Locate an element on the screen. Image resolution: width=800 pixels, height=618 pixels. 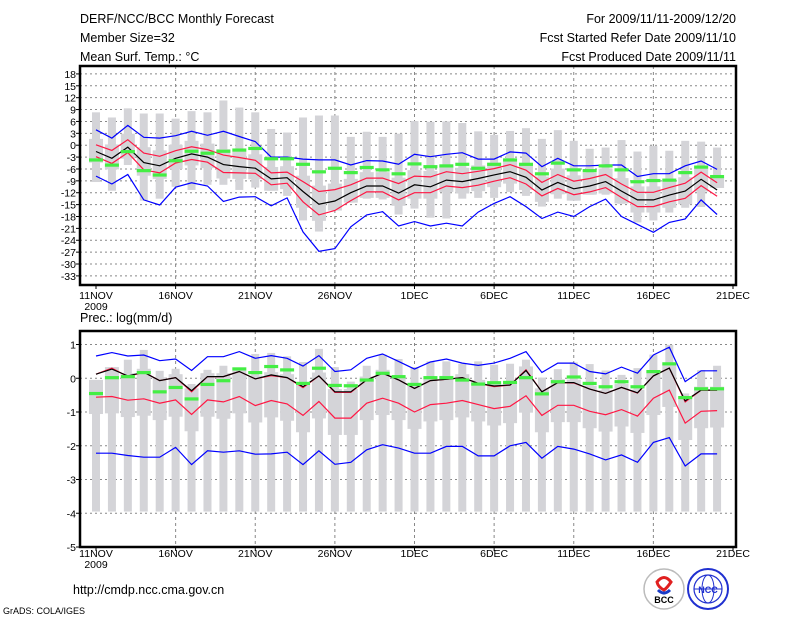
y-tick-label: -15 is located at coordinates (68, 206).